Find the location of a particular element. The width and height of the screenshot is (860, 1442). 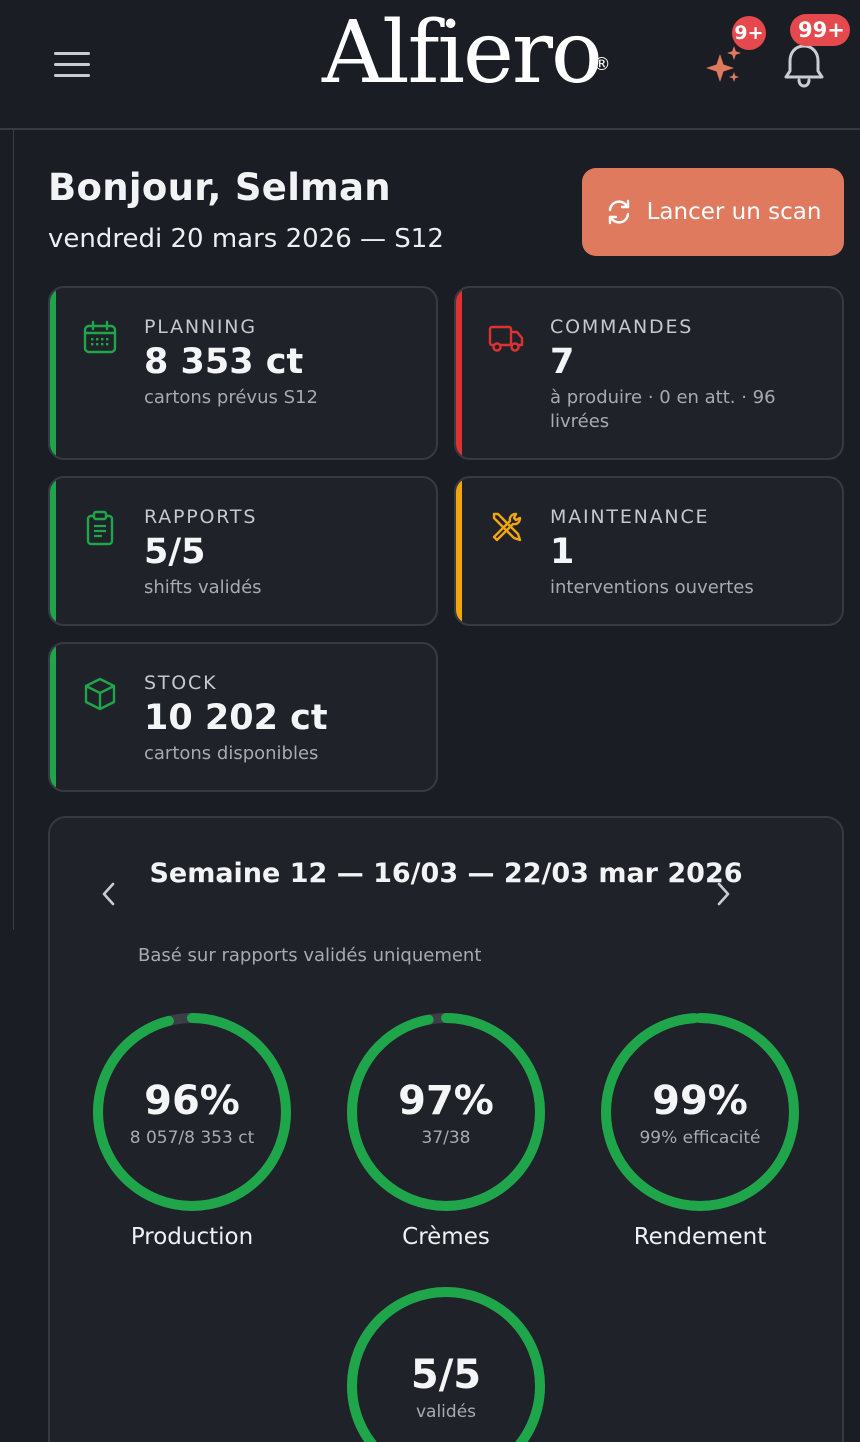

launch-scan-button: Lancer un scan is located at coordinates (713, 212).